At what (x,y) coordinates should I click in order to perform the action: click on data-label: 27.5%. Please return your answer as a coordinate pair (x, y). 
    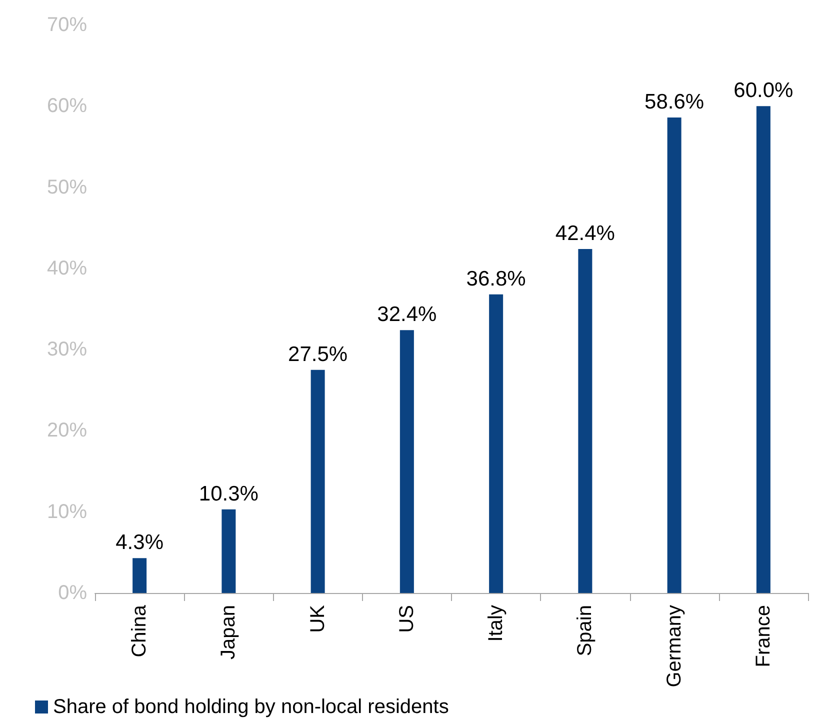
    Looking at the image, I should click on (318, 354).